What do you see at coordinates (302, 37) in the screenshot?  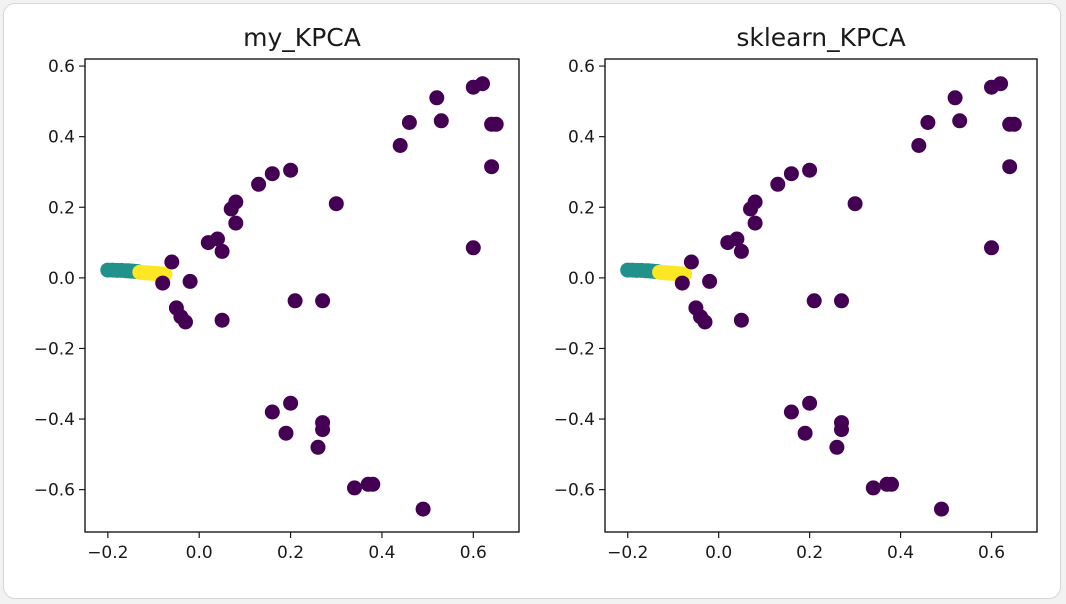 I see `chart-title: my_KPCA` at bounding box center [302, 37].